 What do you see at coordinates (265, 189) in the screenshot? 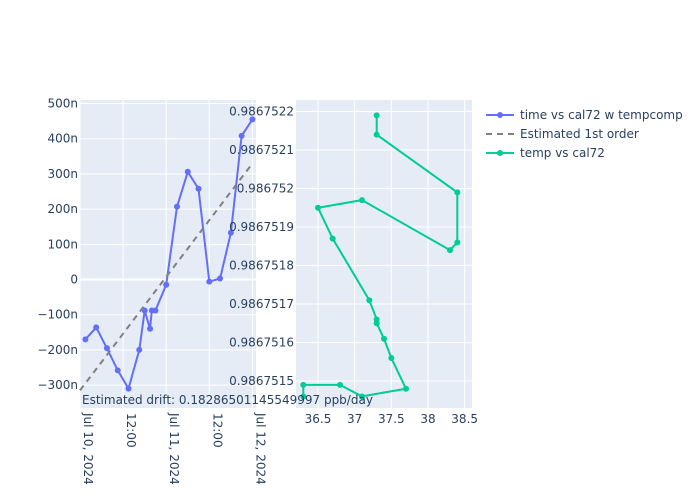
I see `right-y-tick-label: 0.986752` at bounding box center [265, 189].